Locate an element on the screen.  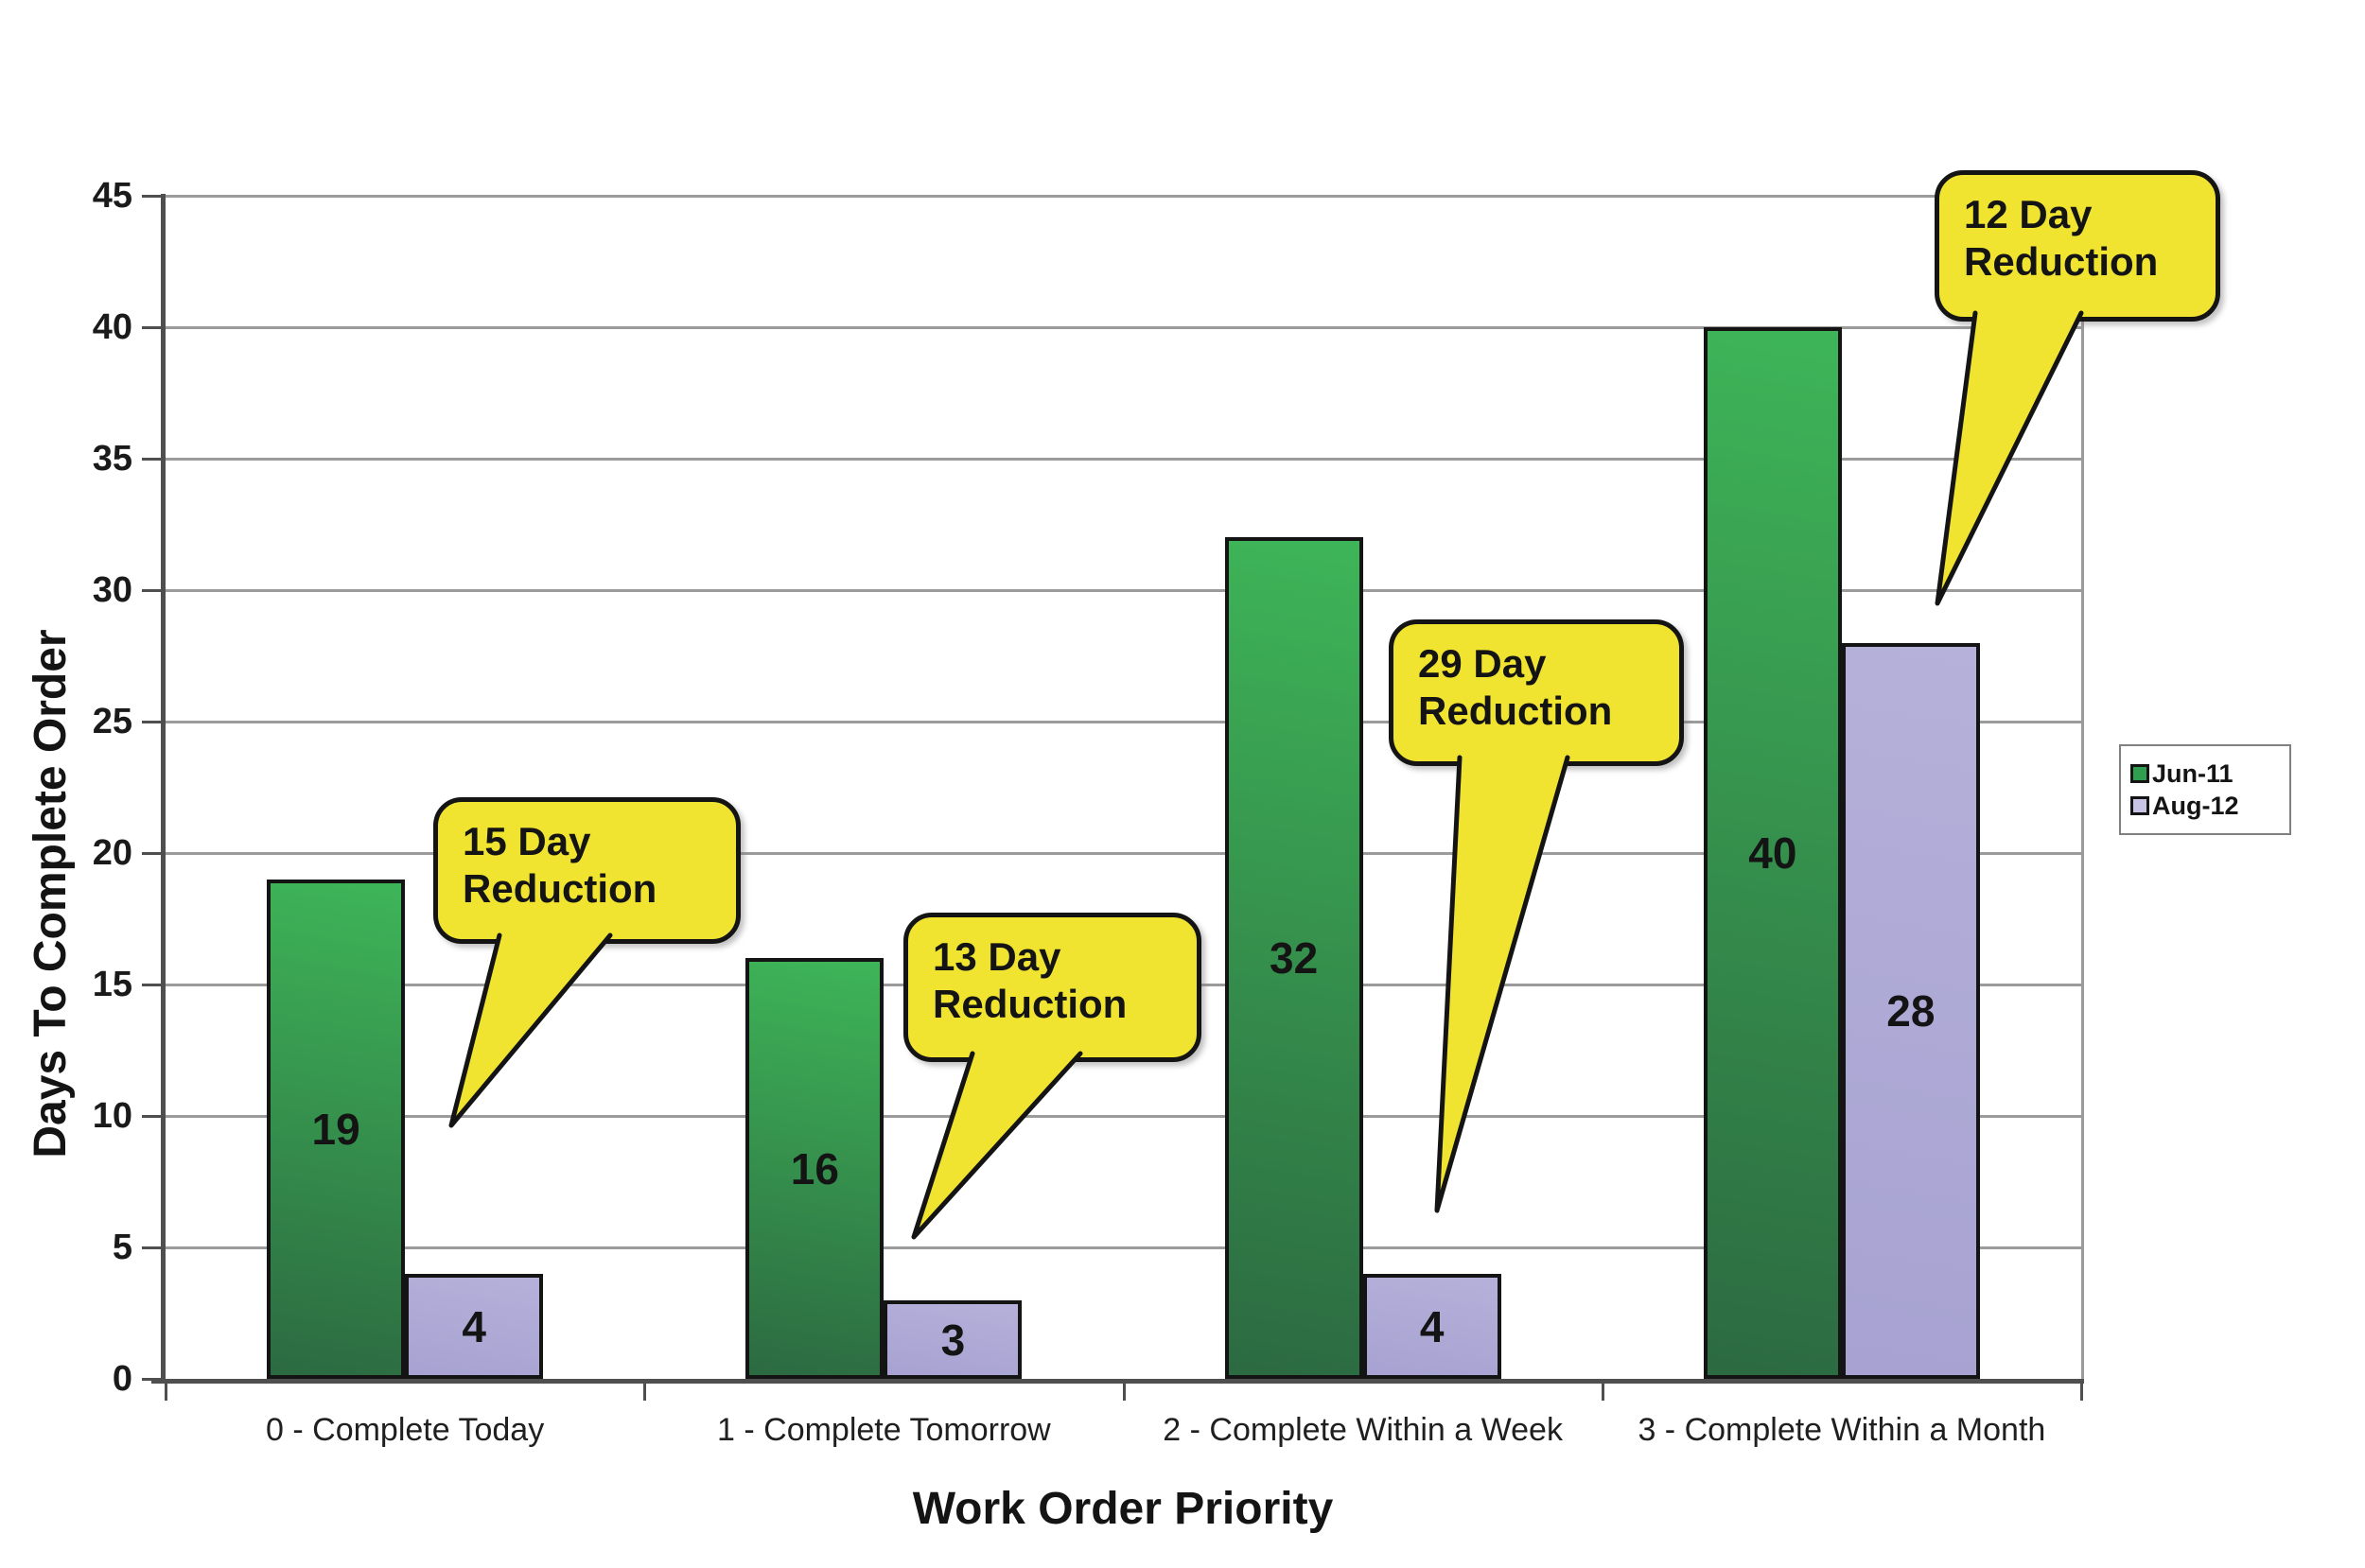
x-axis-line is located at coordinates (1117, 1382).